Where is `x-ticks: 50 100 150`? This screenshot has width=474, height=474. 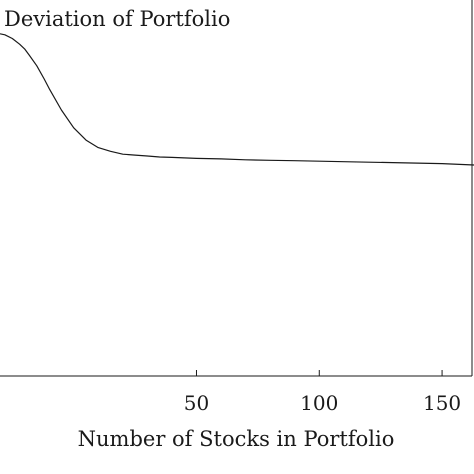
x-ticks: 50 100 150 is located at coordinates (322, 392).